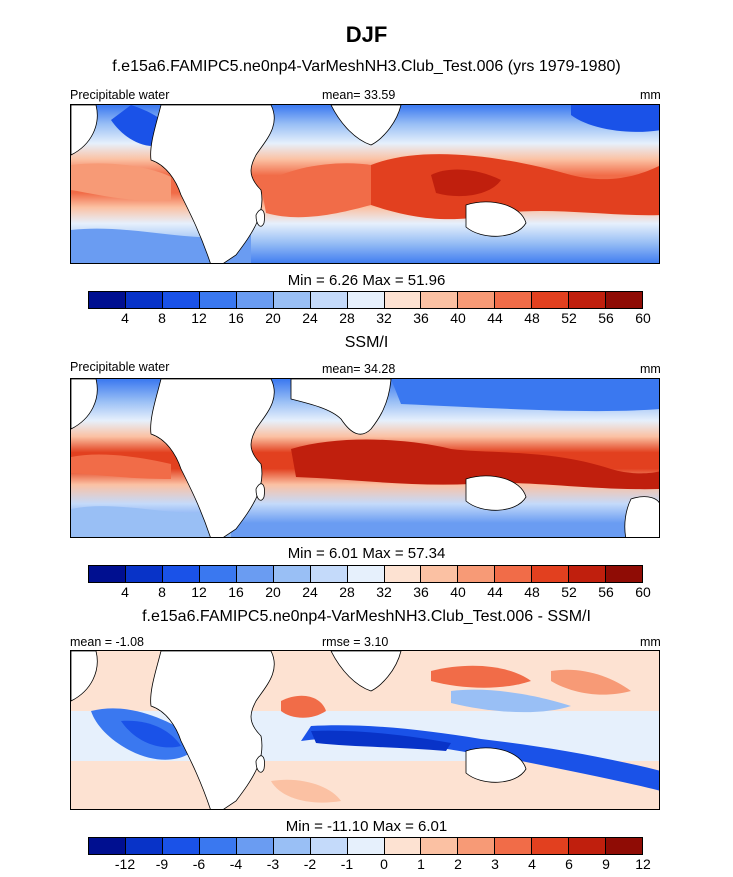  Describe the element at coordinates (366, 826) in the screenshot. I see `panel3-minmax: Min = -11.10 Max = 6.01` at that location.